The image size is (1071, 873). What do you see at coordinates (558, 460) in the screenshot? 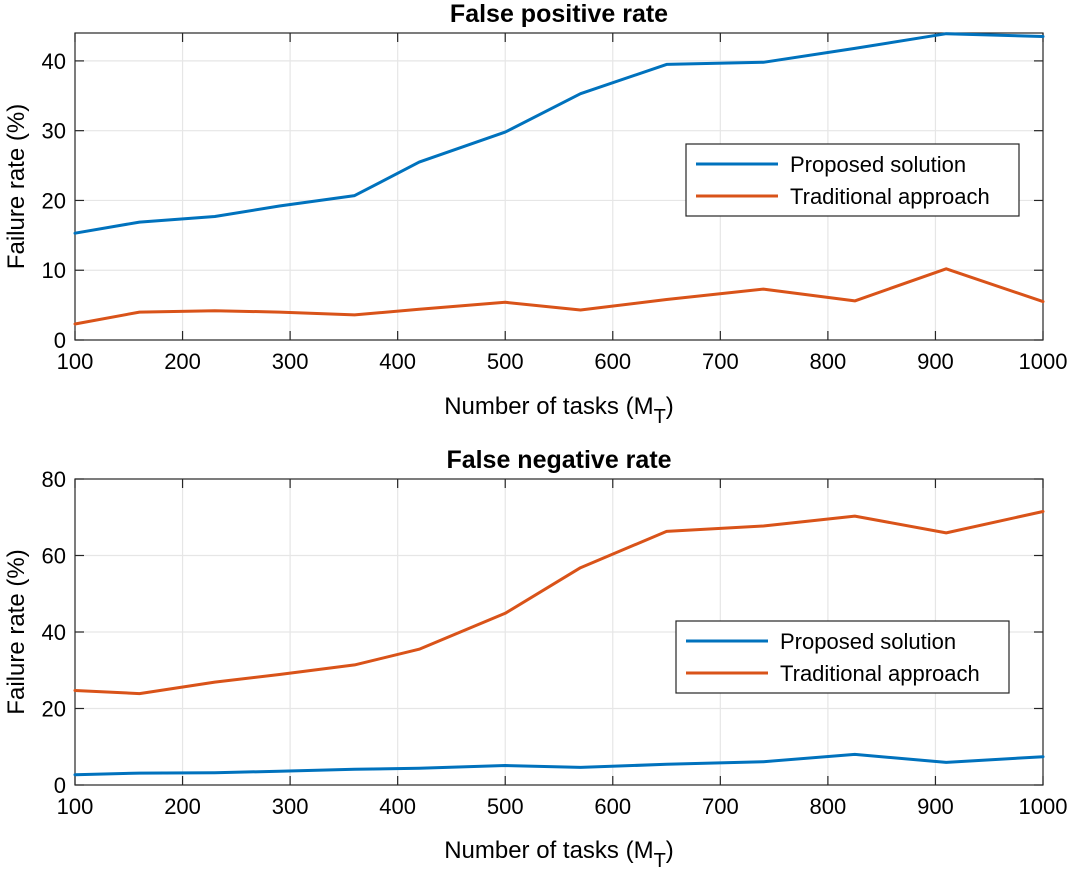
I see `chart-title: False negative rate` at bounding box center [558, 460].